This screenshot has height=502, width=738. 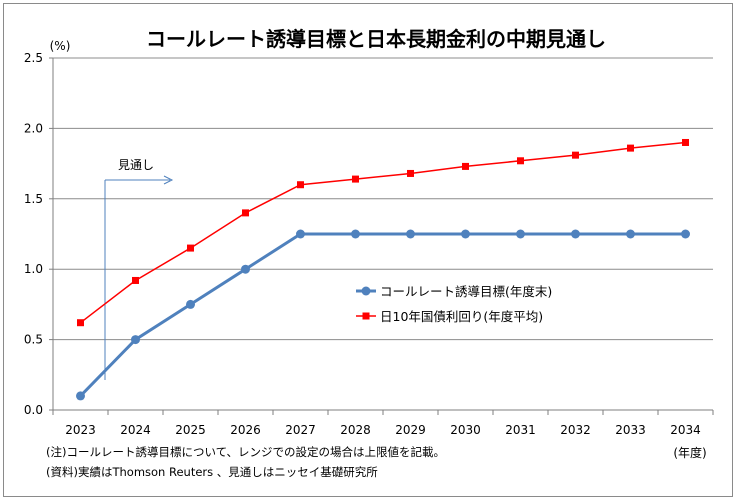 What do you see at coordinates (33, 269) in the screenshot?
I see `y-tick-label-2: 1.0` at bounding box center [33, 269].